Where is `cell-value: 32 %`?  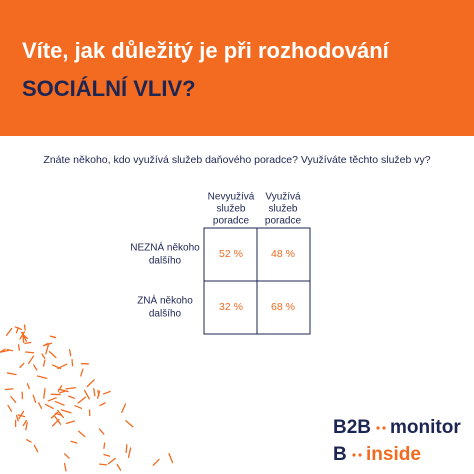
cell-value: 32 % is located at coordinates (231, 307).